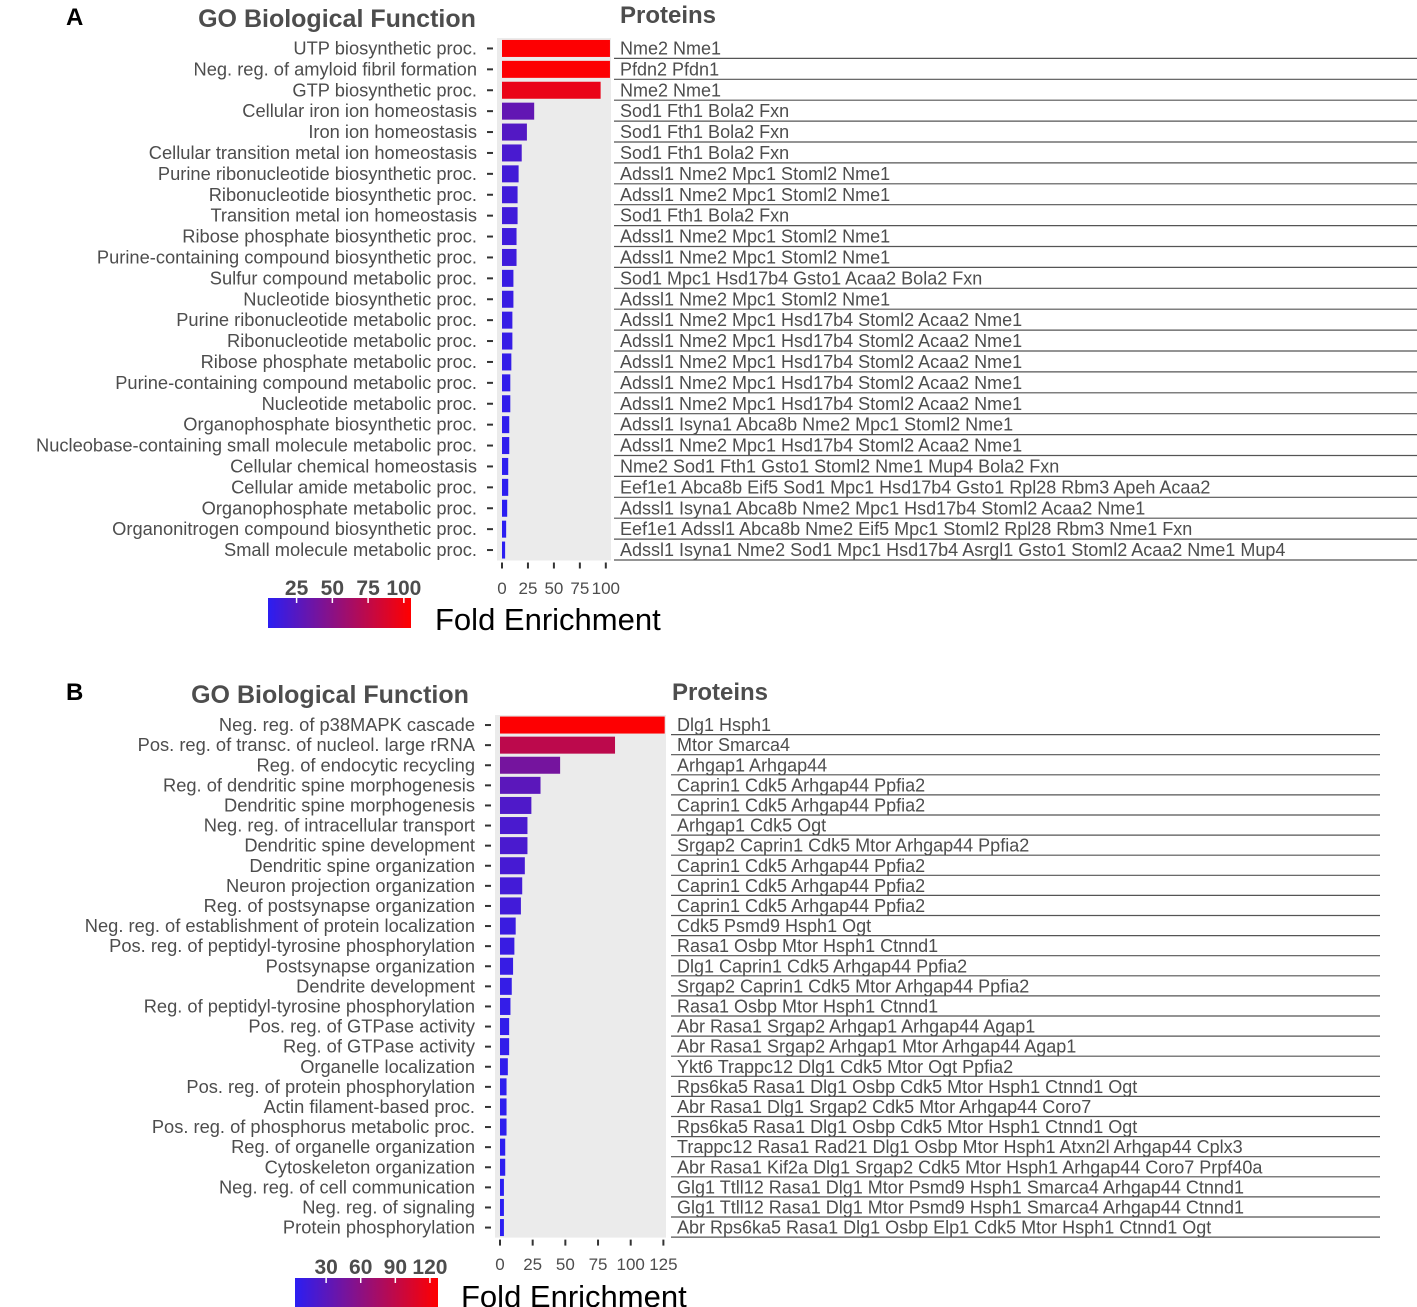 The image size is (1417, 1307). I want to click on category-label: Dendritic spine organization, so click(362, 865).